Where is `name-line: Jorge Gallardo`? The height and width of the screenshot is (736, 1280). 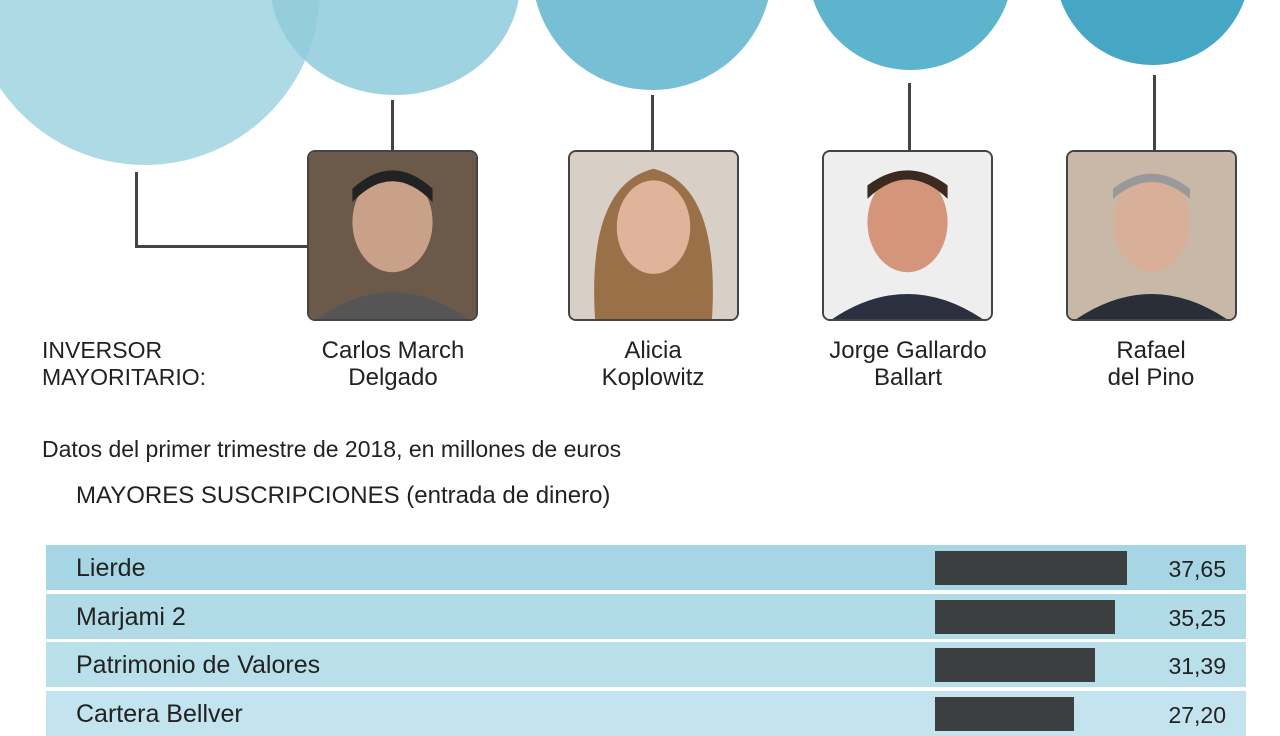
name-line: Jorge Gallardo is located at coordinates (908, 350).